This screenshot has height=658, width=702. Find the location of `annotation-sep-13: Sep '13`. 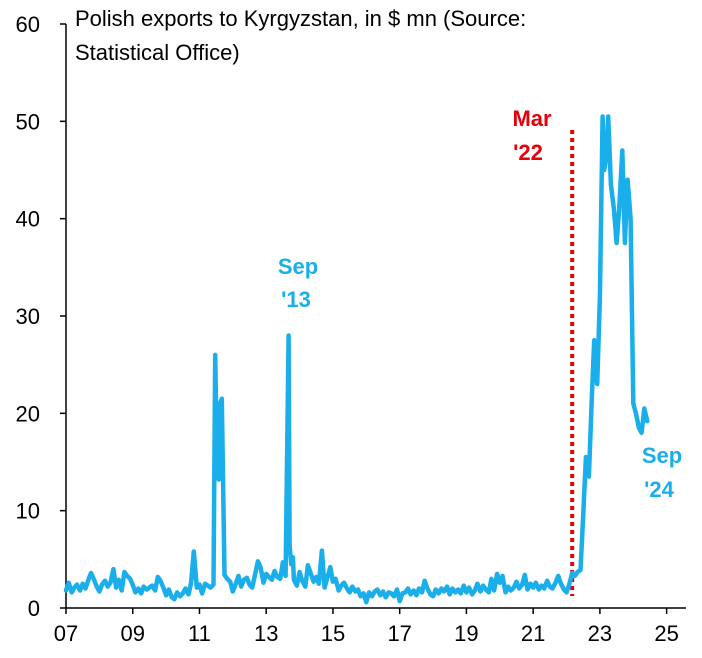

annotation-sep-13: Sep '13 is located at coordinates (298, 283).